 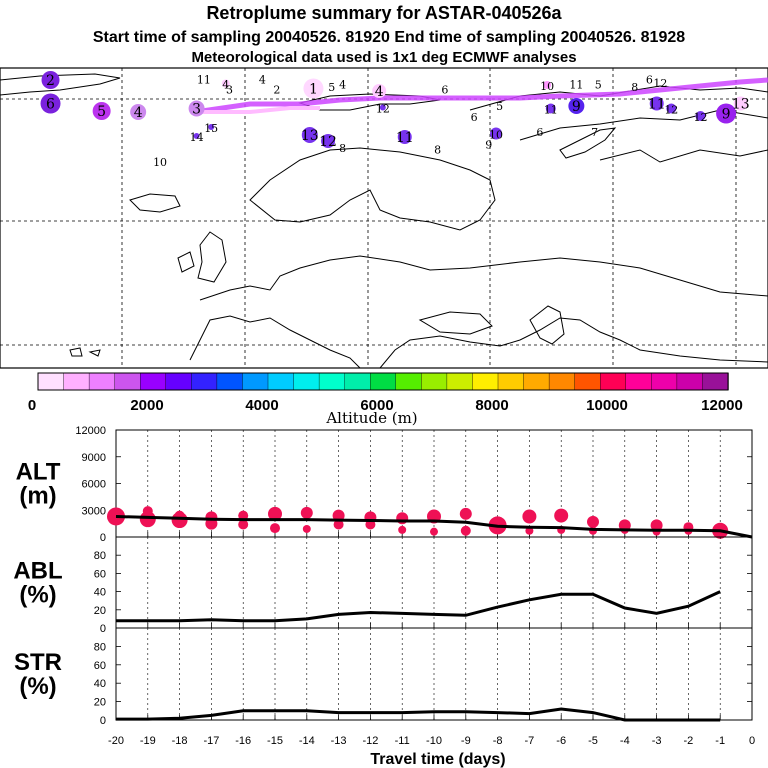 I want to click on coastline-ireland, so click(x=186, y=262).